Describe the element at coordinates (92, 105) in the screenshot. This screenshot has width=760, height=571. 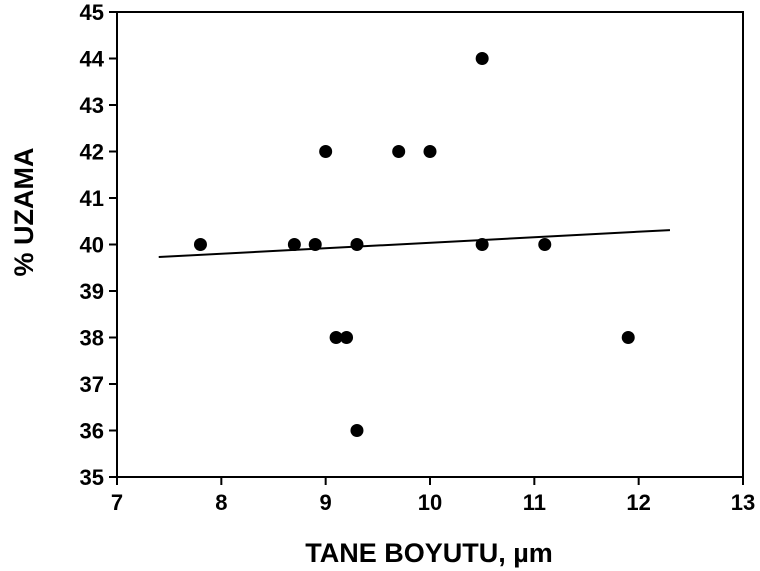
I see `y-tick-label: 43` at that location.